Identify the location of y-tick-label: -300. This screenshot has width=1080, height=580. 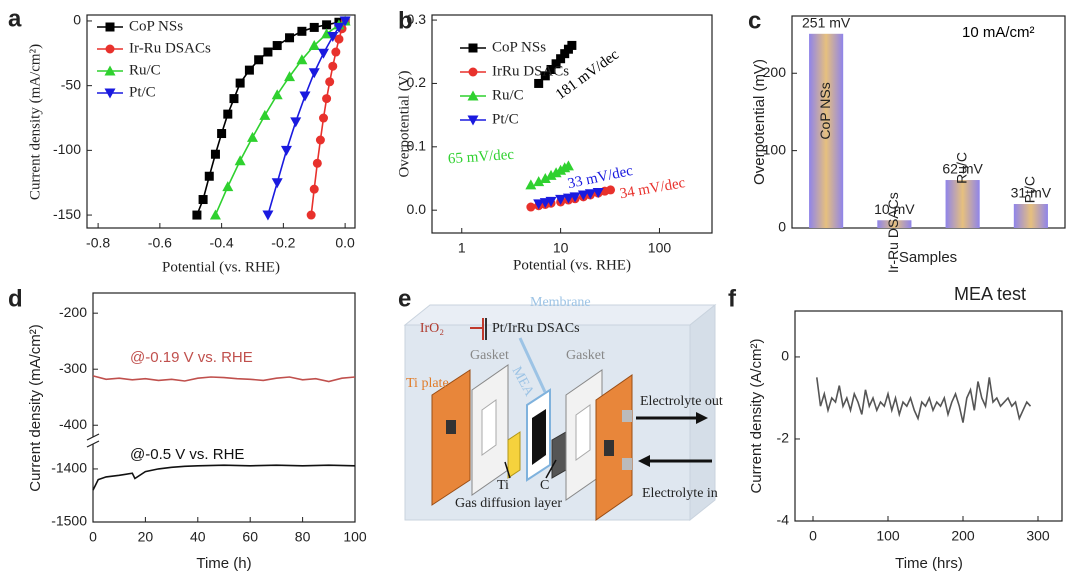
(73, 368).